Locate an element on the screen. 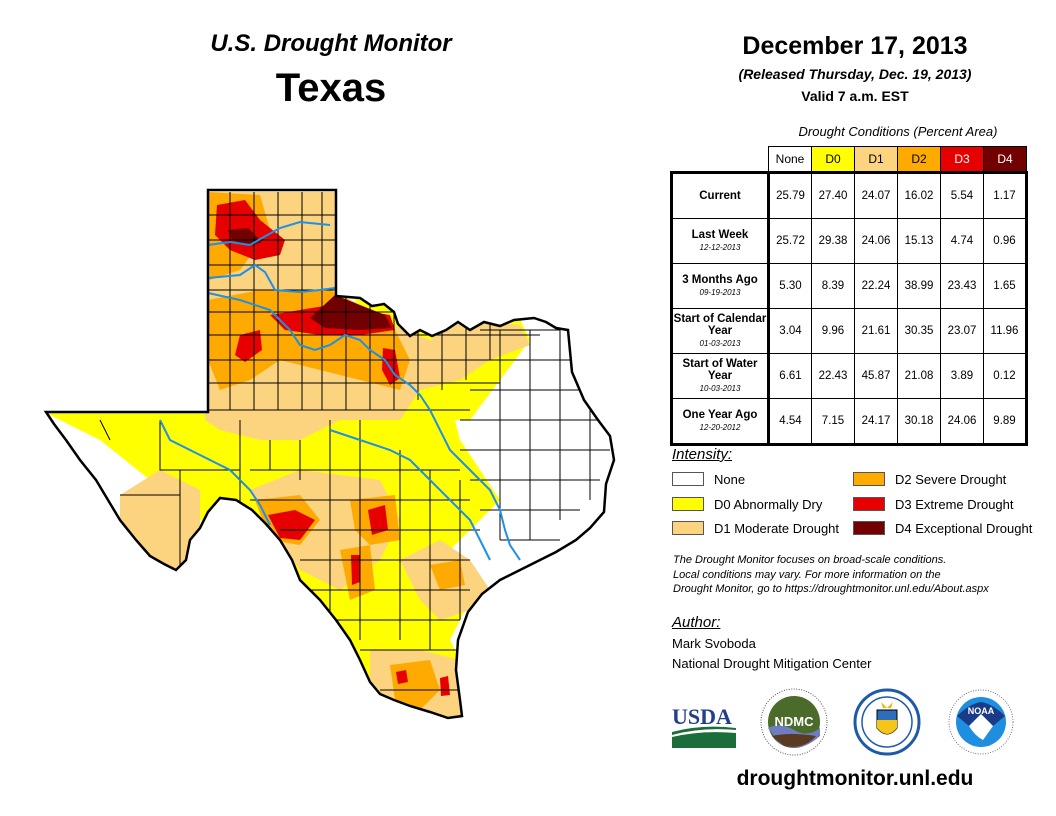  author-name: Mark Svoboda is located at coordinates (714, 643).